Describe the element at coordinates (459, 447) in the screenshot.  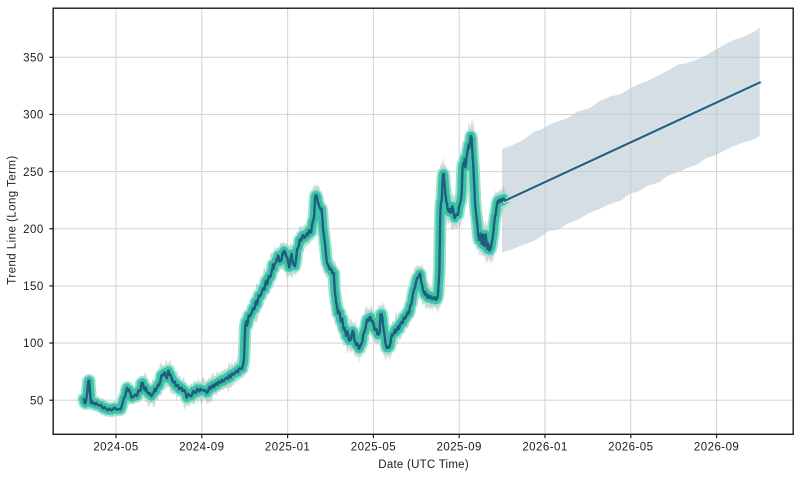
I see `svg-text: 2025-09` at that location.